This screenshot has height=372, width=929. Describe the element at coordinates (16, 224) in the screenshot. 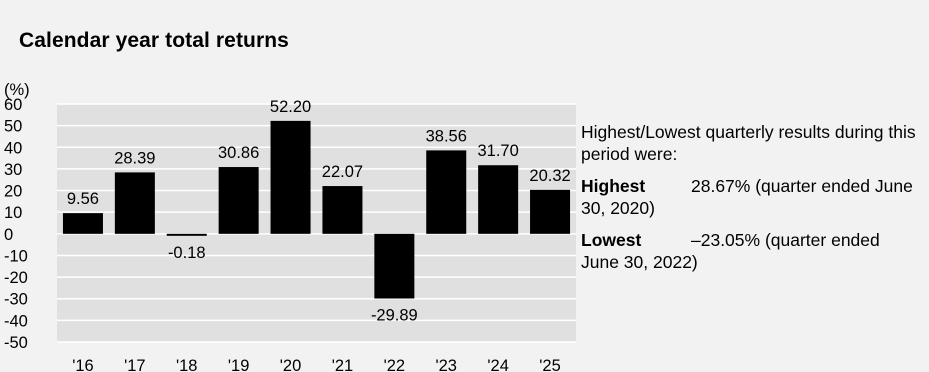

I see `y-axis: 60 50 40 30 20 10 0 -10 -20 -30 -40 -50` at that location.